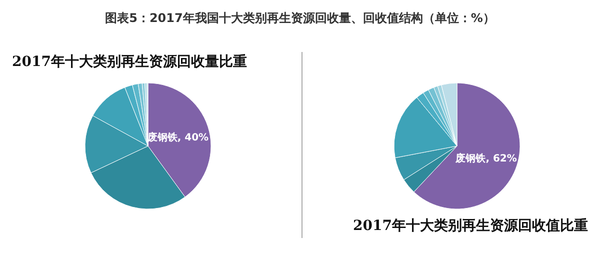  What do you see at coordinates (470, 226) in the screenshot?
I see `text: 2017年十大类别再生资源回收值比重` at bounding box center [470, 226].